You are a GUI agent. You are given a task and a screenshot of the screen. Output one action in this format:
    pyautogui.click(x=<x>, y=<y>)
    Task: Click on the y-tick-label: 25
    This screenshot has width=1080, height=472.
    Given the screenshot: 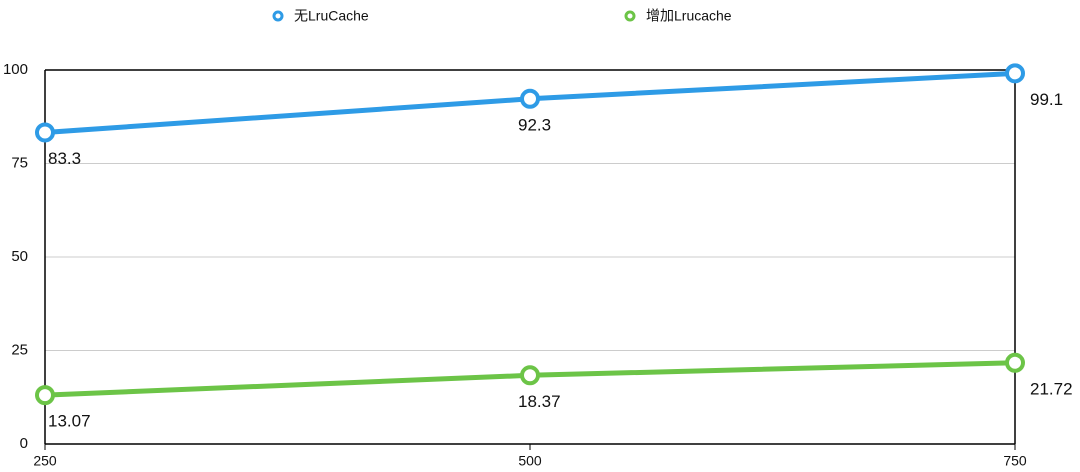 What is the action you would take?
    pyautogui.click(x=19, y=349)
    